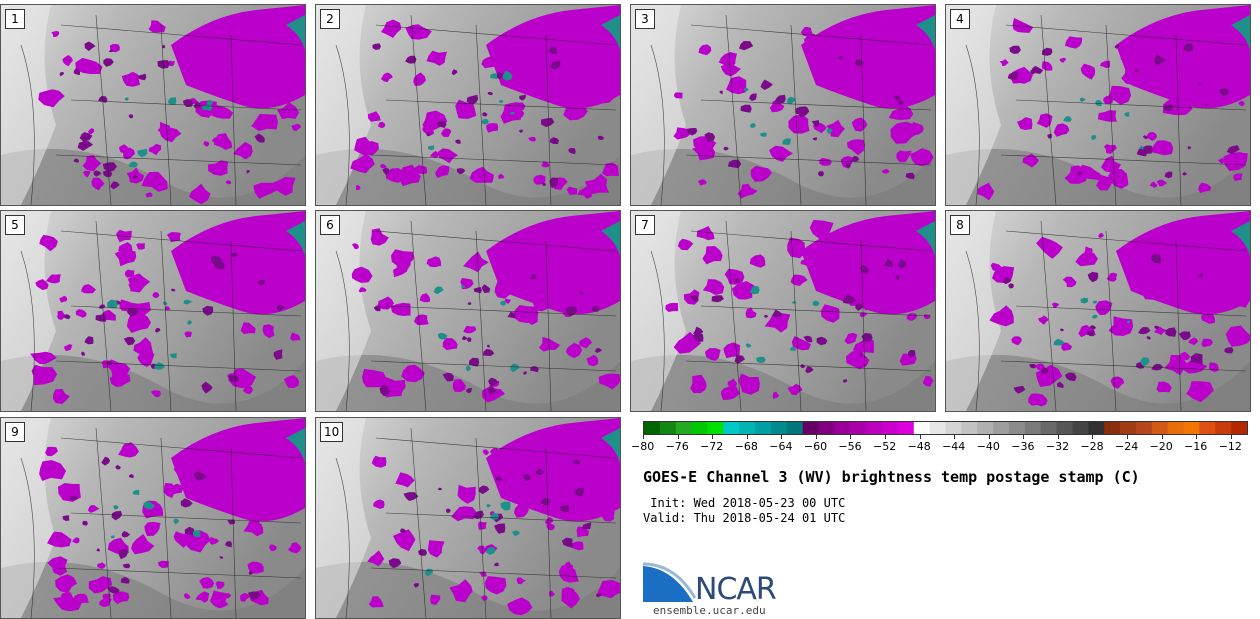  What do you see at coordinates (1196, 446) in the screenshot?
I see `colorbar-tick-label: −16` at bounding box center [1196, 446].